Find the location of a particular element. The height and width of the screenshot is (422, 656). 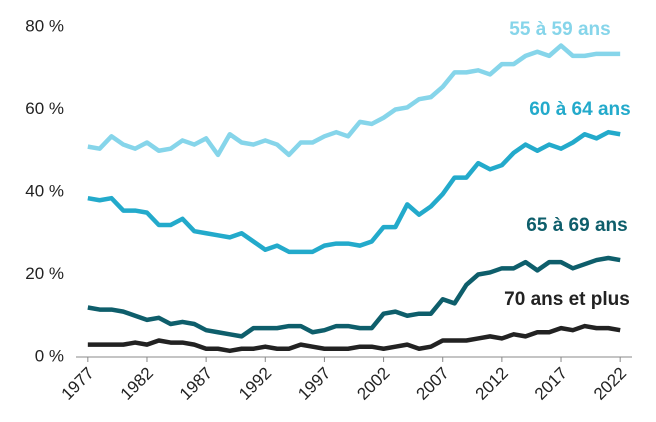

x-tick-label: 1982 is located at coordinates (137, 384).